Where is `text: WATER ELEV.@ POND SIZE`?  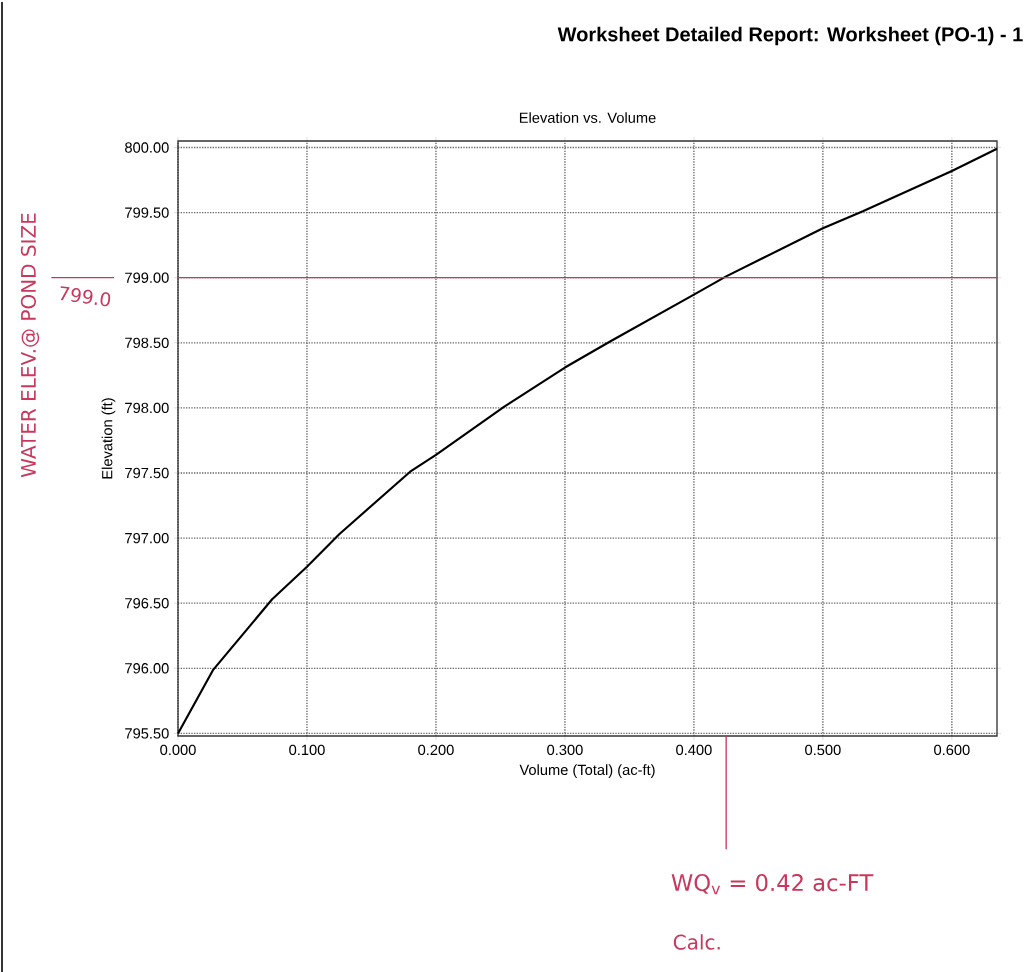 text: WATER ELEV.@ POND SIZE is located at coordinates (30, 345).